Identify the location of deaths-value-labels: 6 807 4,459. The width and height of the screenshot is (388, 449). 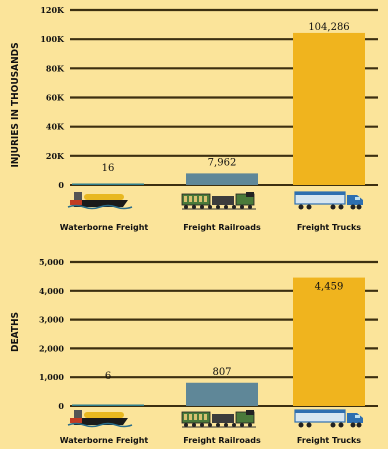
(224, 332).